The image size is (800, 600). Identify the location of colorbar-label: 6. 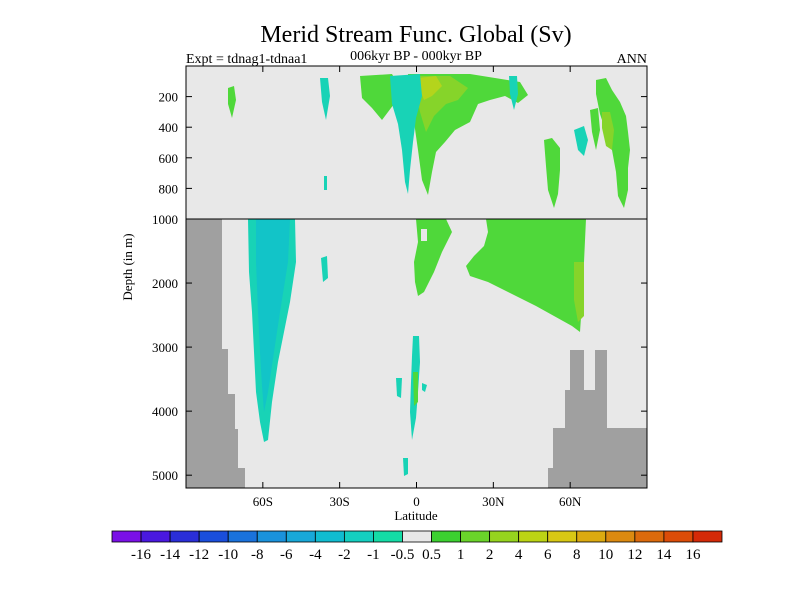
(548, 555).